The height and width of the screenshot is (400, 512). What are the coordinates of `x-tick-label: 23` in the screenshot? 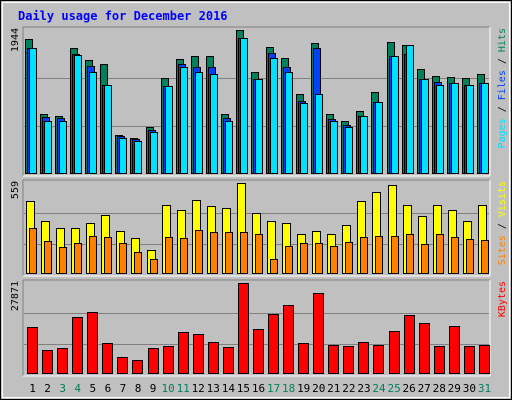 It's located at (363, 388).